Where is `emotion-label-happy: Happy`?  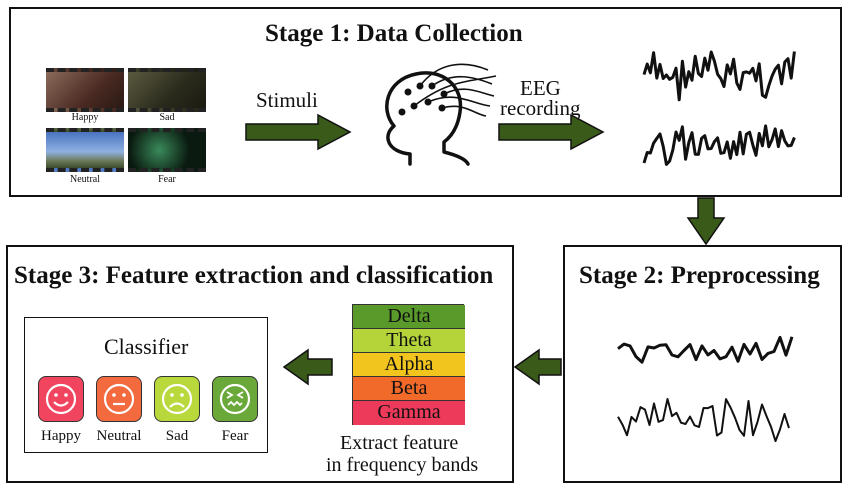 emotion-label-happy: Happy is located at coordinates (61, 436).